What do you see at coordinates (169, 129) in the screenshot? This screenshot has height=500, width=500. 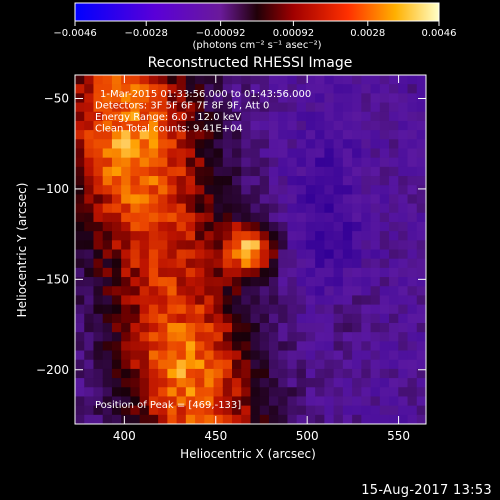 I see `annotation-line: Clean Total counts: 9.41E+04` at bounding box center [169, 129].